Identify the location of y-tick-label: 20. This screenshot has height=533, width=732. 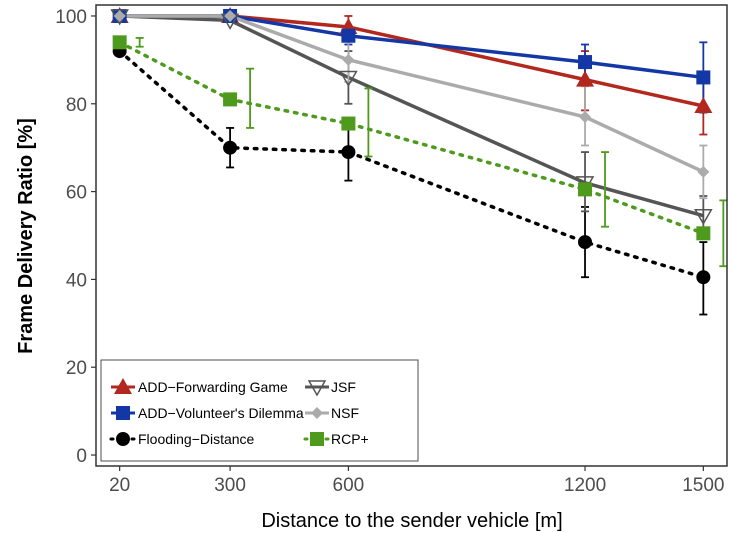
(76, 368).